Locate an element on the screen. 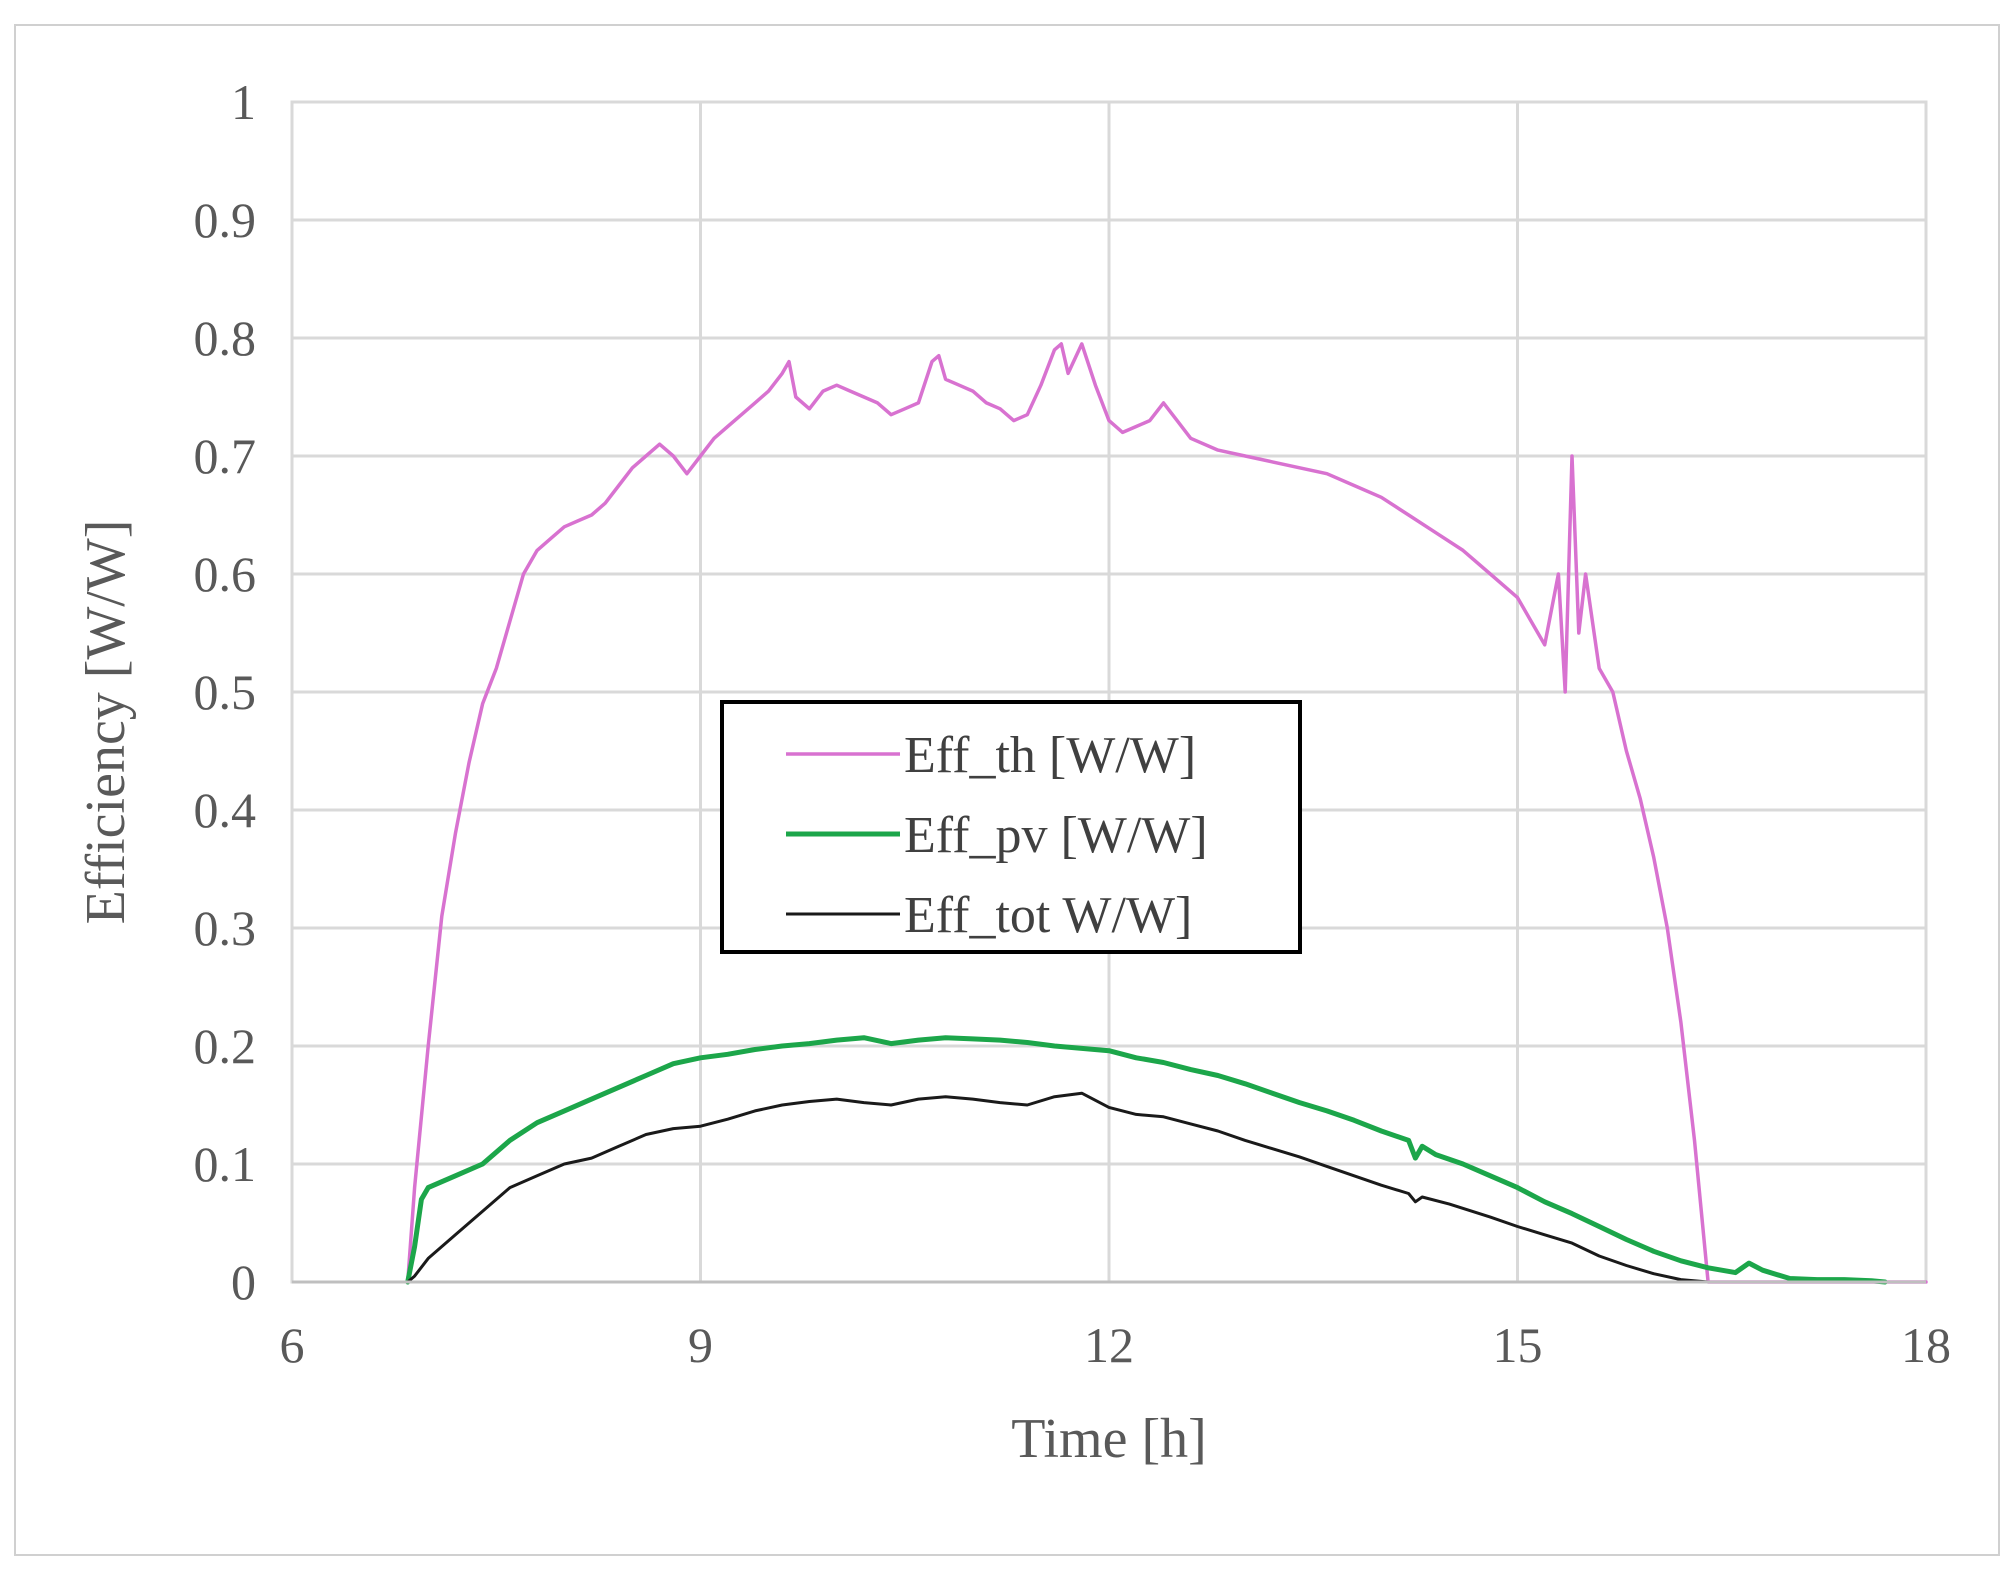 This screenshot has width=2014, height=1572. x-tick-label-2: 12 is located at coordinates (1109, 1345).